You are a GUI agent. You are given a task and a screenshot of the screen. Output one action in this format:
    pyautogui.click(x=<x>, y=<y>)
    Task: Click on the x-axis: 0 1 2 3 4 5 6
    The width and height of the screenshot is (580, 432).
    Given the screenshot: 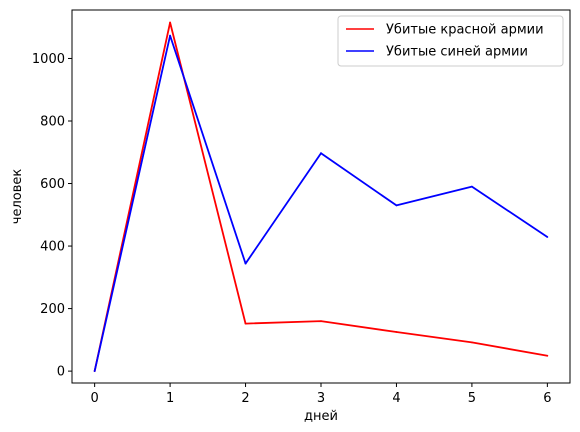 What is the action you would take?
    pyautogui.click(x=321, y=394)
    